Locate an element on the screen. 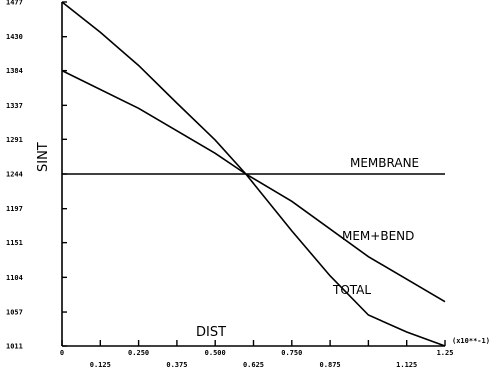 This screenshot has width=500, height=384. x-tick-label: 0.250 is located at coordinates (138, 353).